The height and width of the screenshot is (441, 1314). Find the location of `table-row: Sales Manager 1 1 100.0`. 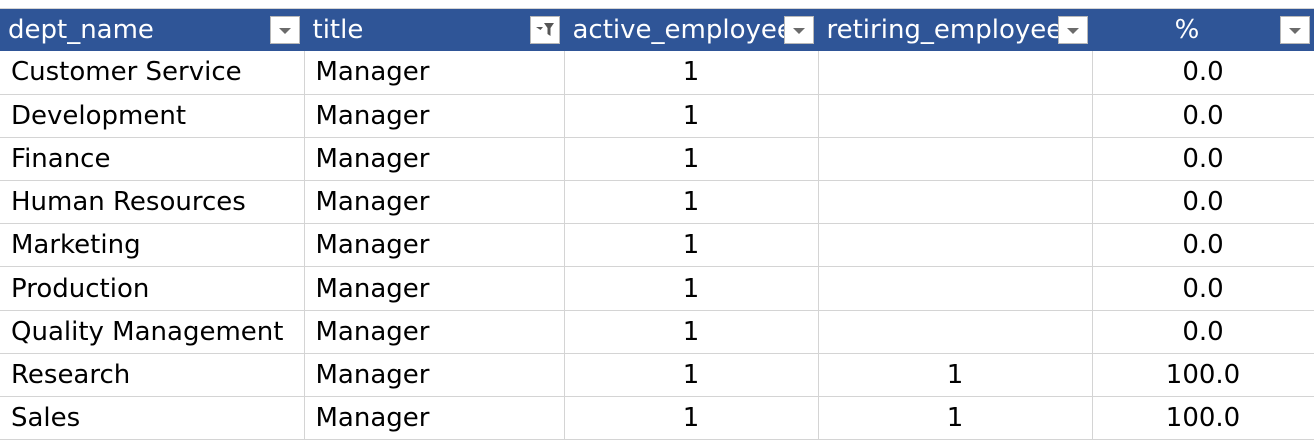

table-row: Sales Manager 1 1 100.0 is located at coordinates (657, 418).